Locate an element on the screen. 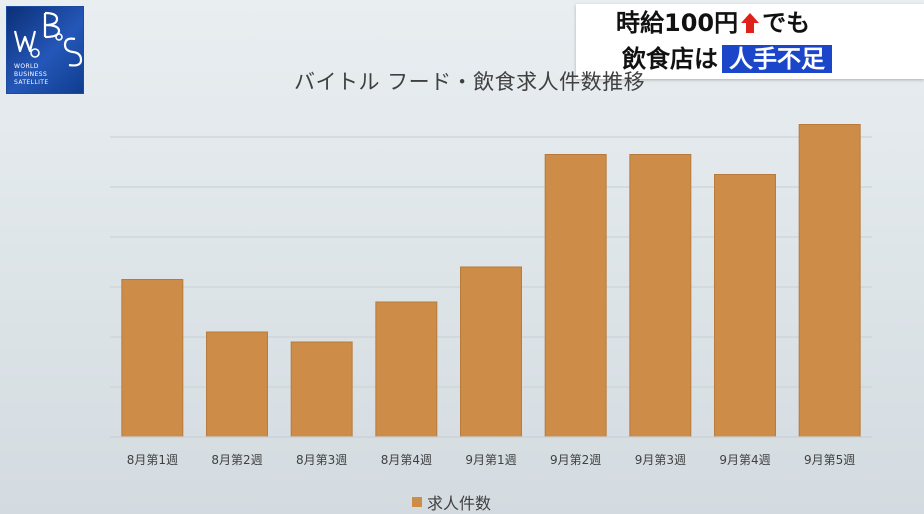  logo-line: BUSINESS is located at coordinates (31, 74).